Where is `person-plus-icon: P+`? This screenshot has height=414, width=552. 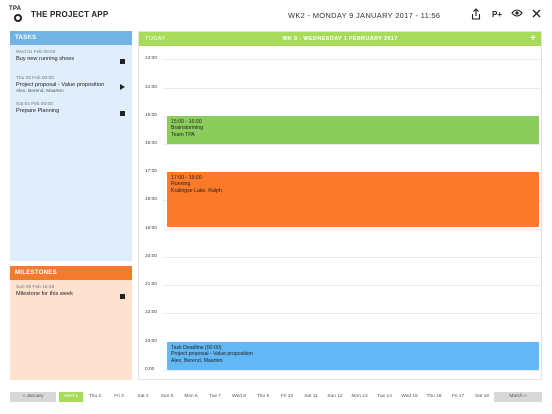
person-plus-icon: P+ is located at coordinates (496, 14).